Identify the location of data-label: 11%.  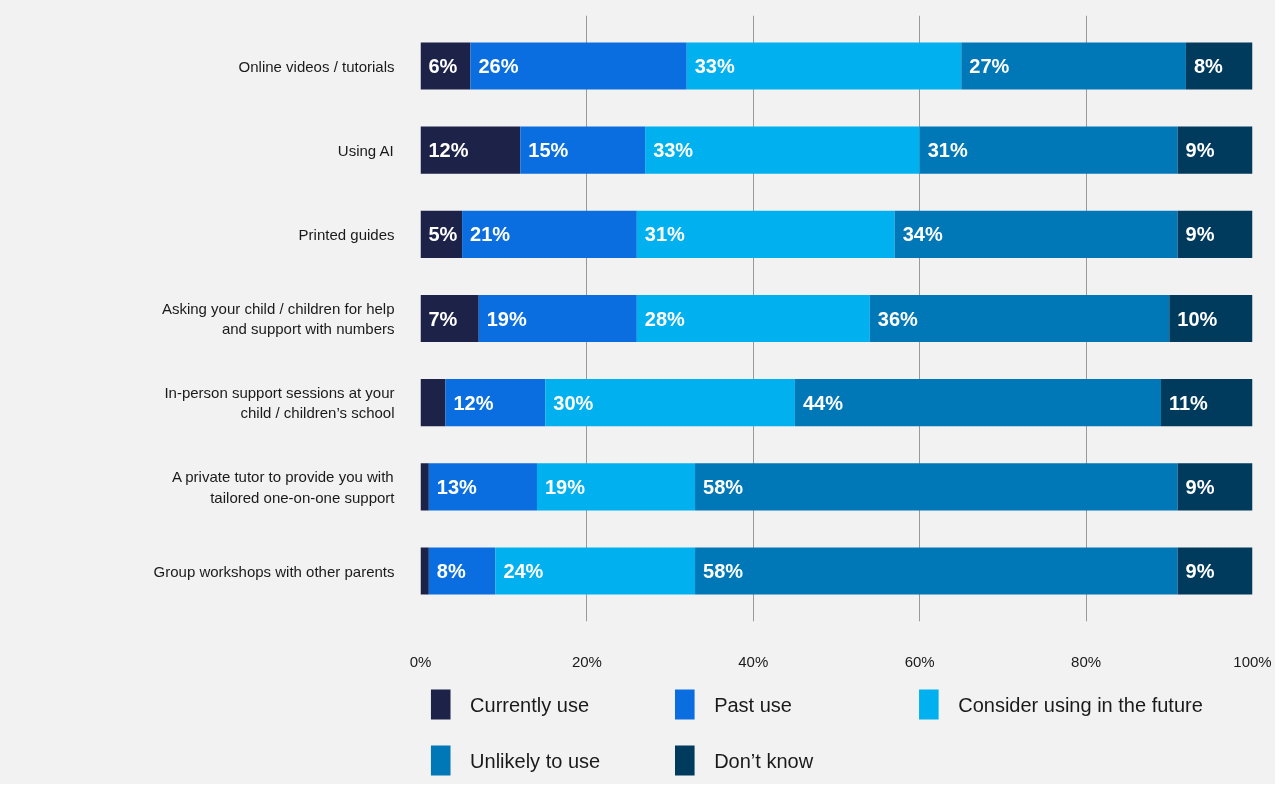
(1188, 402).